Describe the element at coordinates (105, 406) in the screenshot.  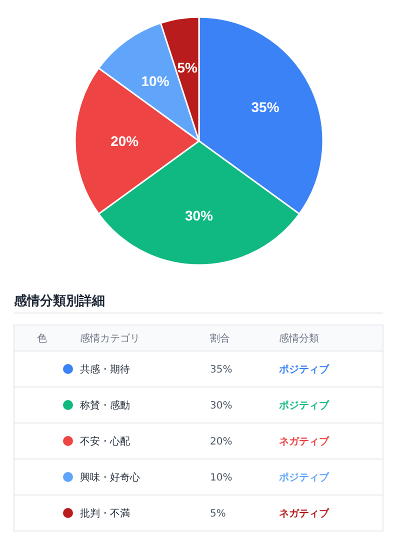
I see `legend-label: 称賛・感動` at that location.